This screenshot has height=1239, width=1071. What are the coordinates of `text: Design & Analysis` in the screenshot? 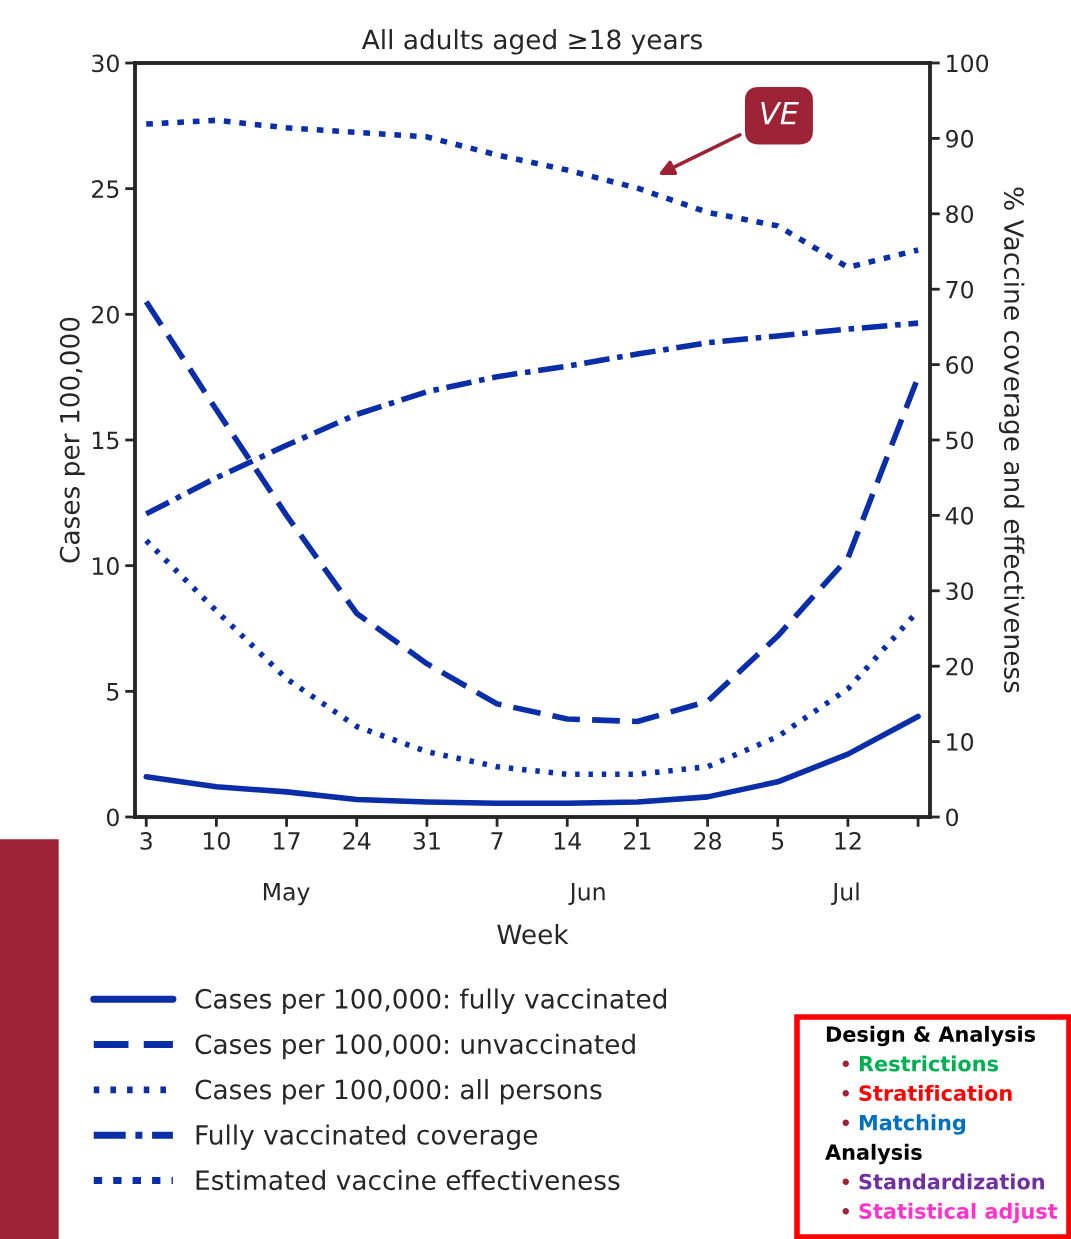 It's located at (931, 1036).